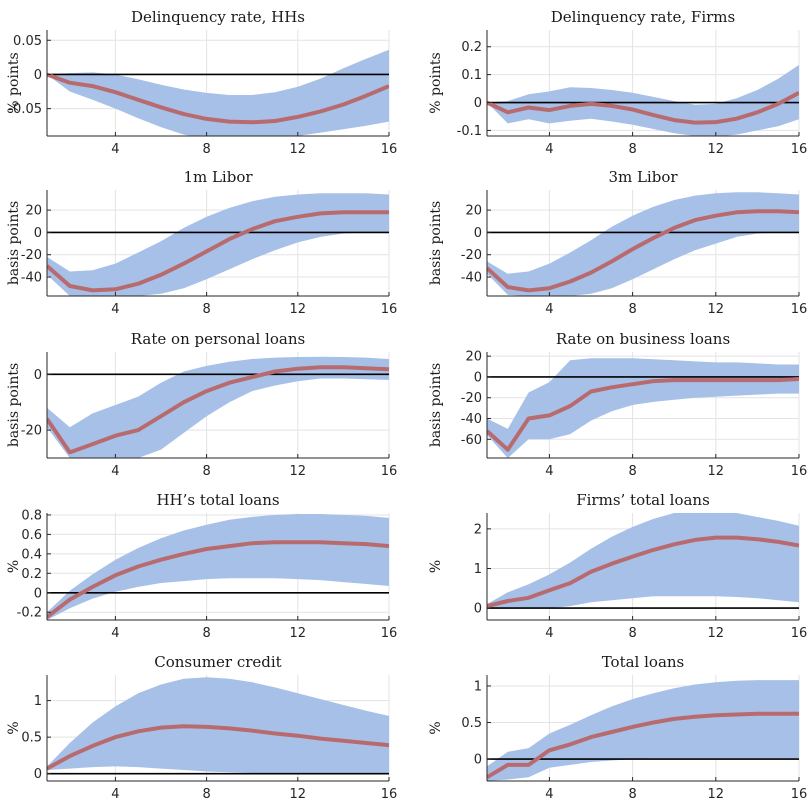 This screenshot has height=812, width=811. What do you see at coordinates (217, 500) in the screenshot?
I see `panel-title: HH’s total loans` at bounding box center [217, 500].